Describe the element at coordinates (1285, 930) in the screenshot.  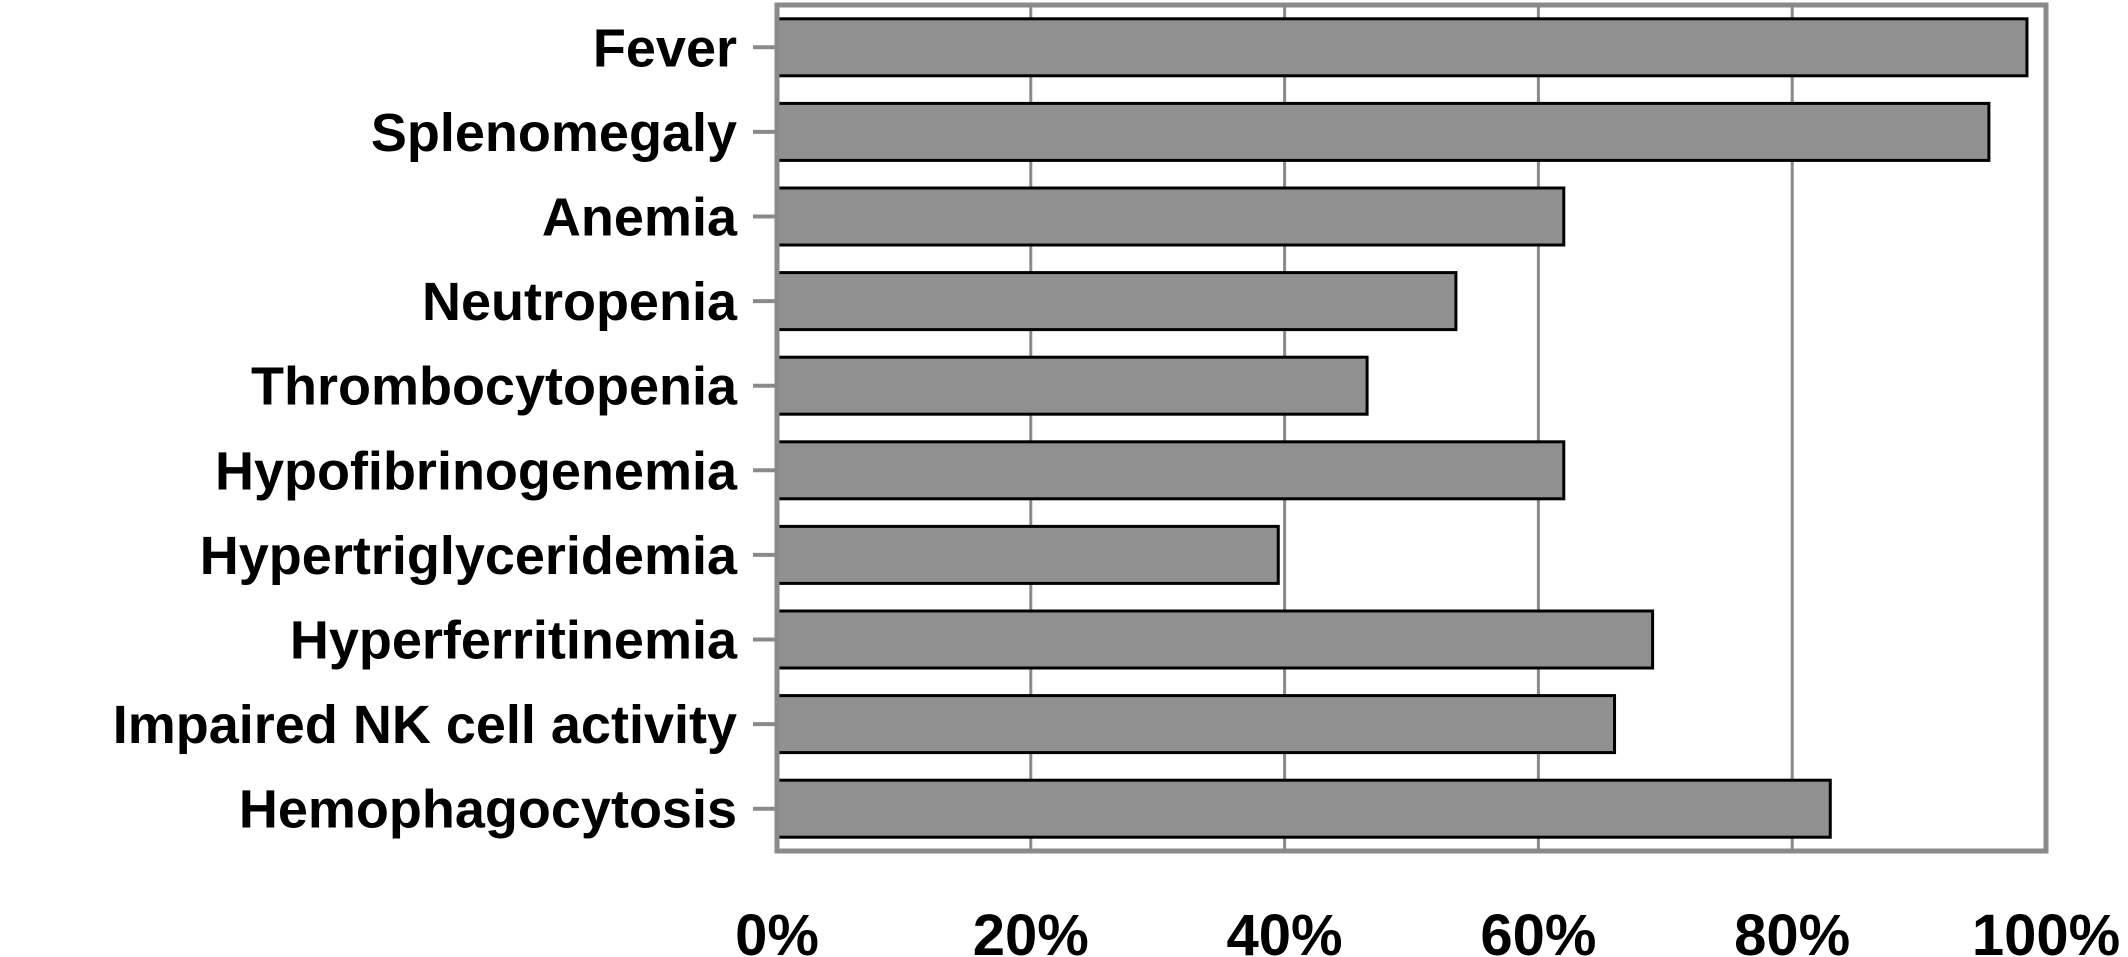
I see `x-tick-label: 40%` at that location.